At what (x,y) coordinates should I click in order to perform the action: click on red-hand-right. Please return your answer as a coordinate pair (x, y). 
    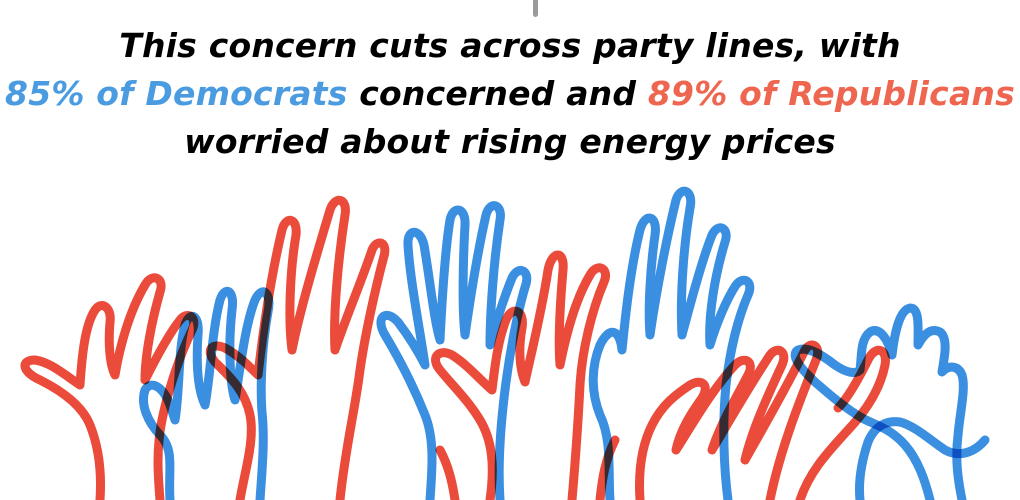
    Looking at the image, I should click on (842, 423).